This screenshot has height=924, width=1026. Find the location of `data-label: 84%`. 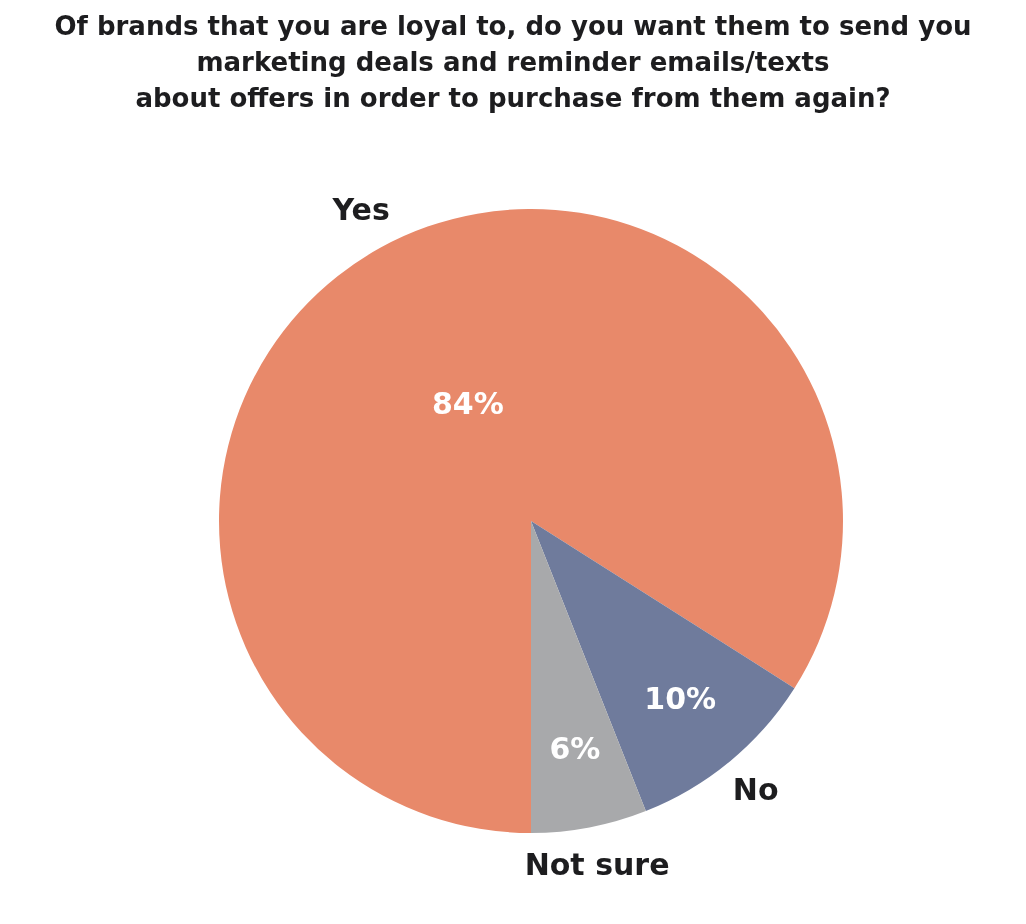

data-label: 84% is located at coordinates (467, 403).